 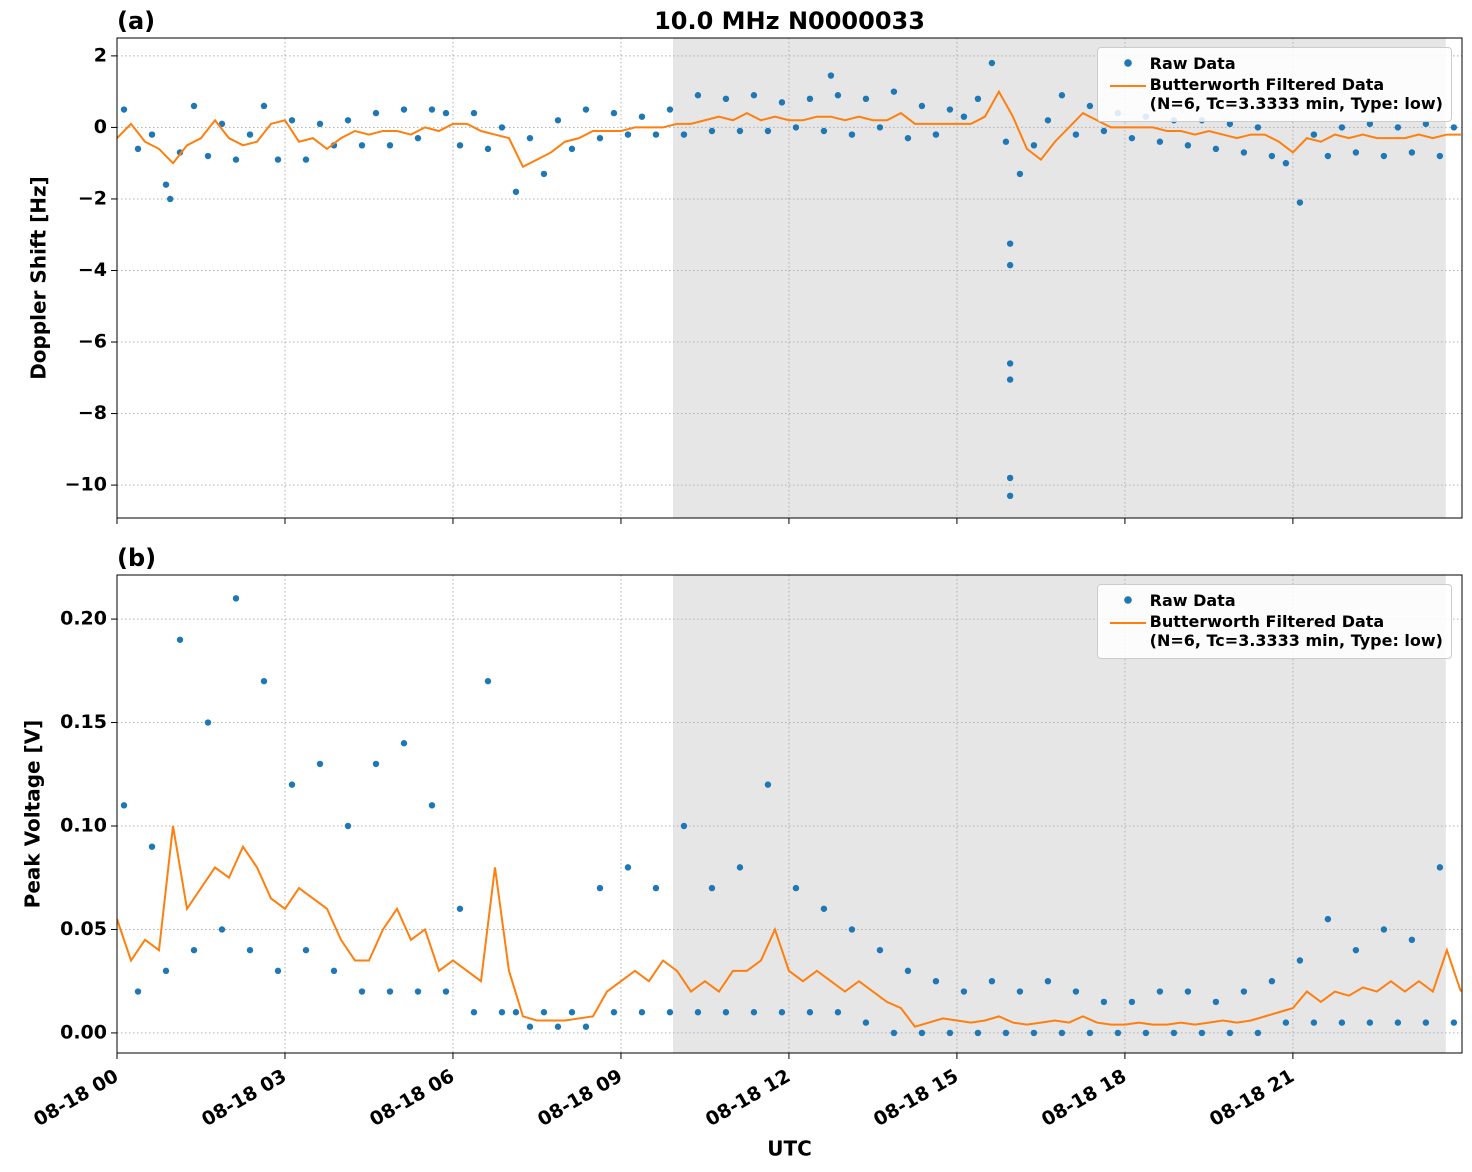 I want to click on y-tick-label: −2, so click(x=92, y=198).